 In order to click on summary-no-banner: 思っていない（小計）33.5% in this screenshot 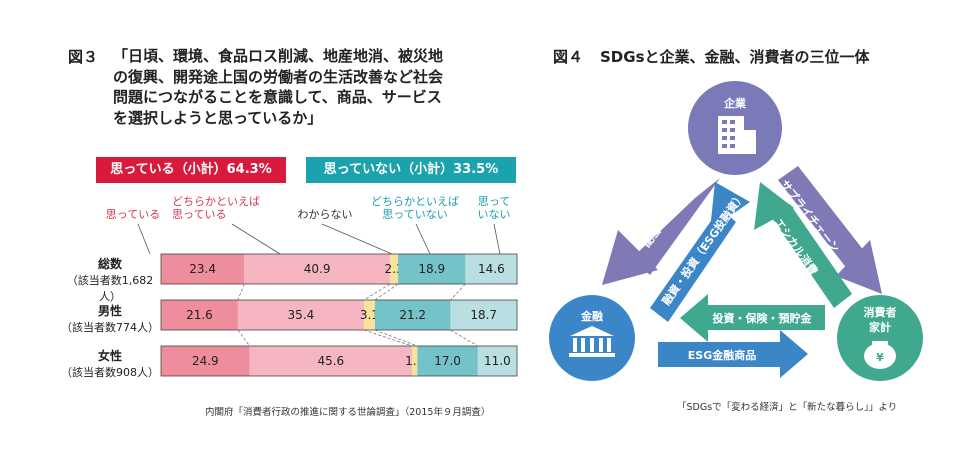, I will do `click(411, 170)`.